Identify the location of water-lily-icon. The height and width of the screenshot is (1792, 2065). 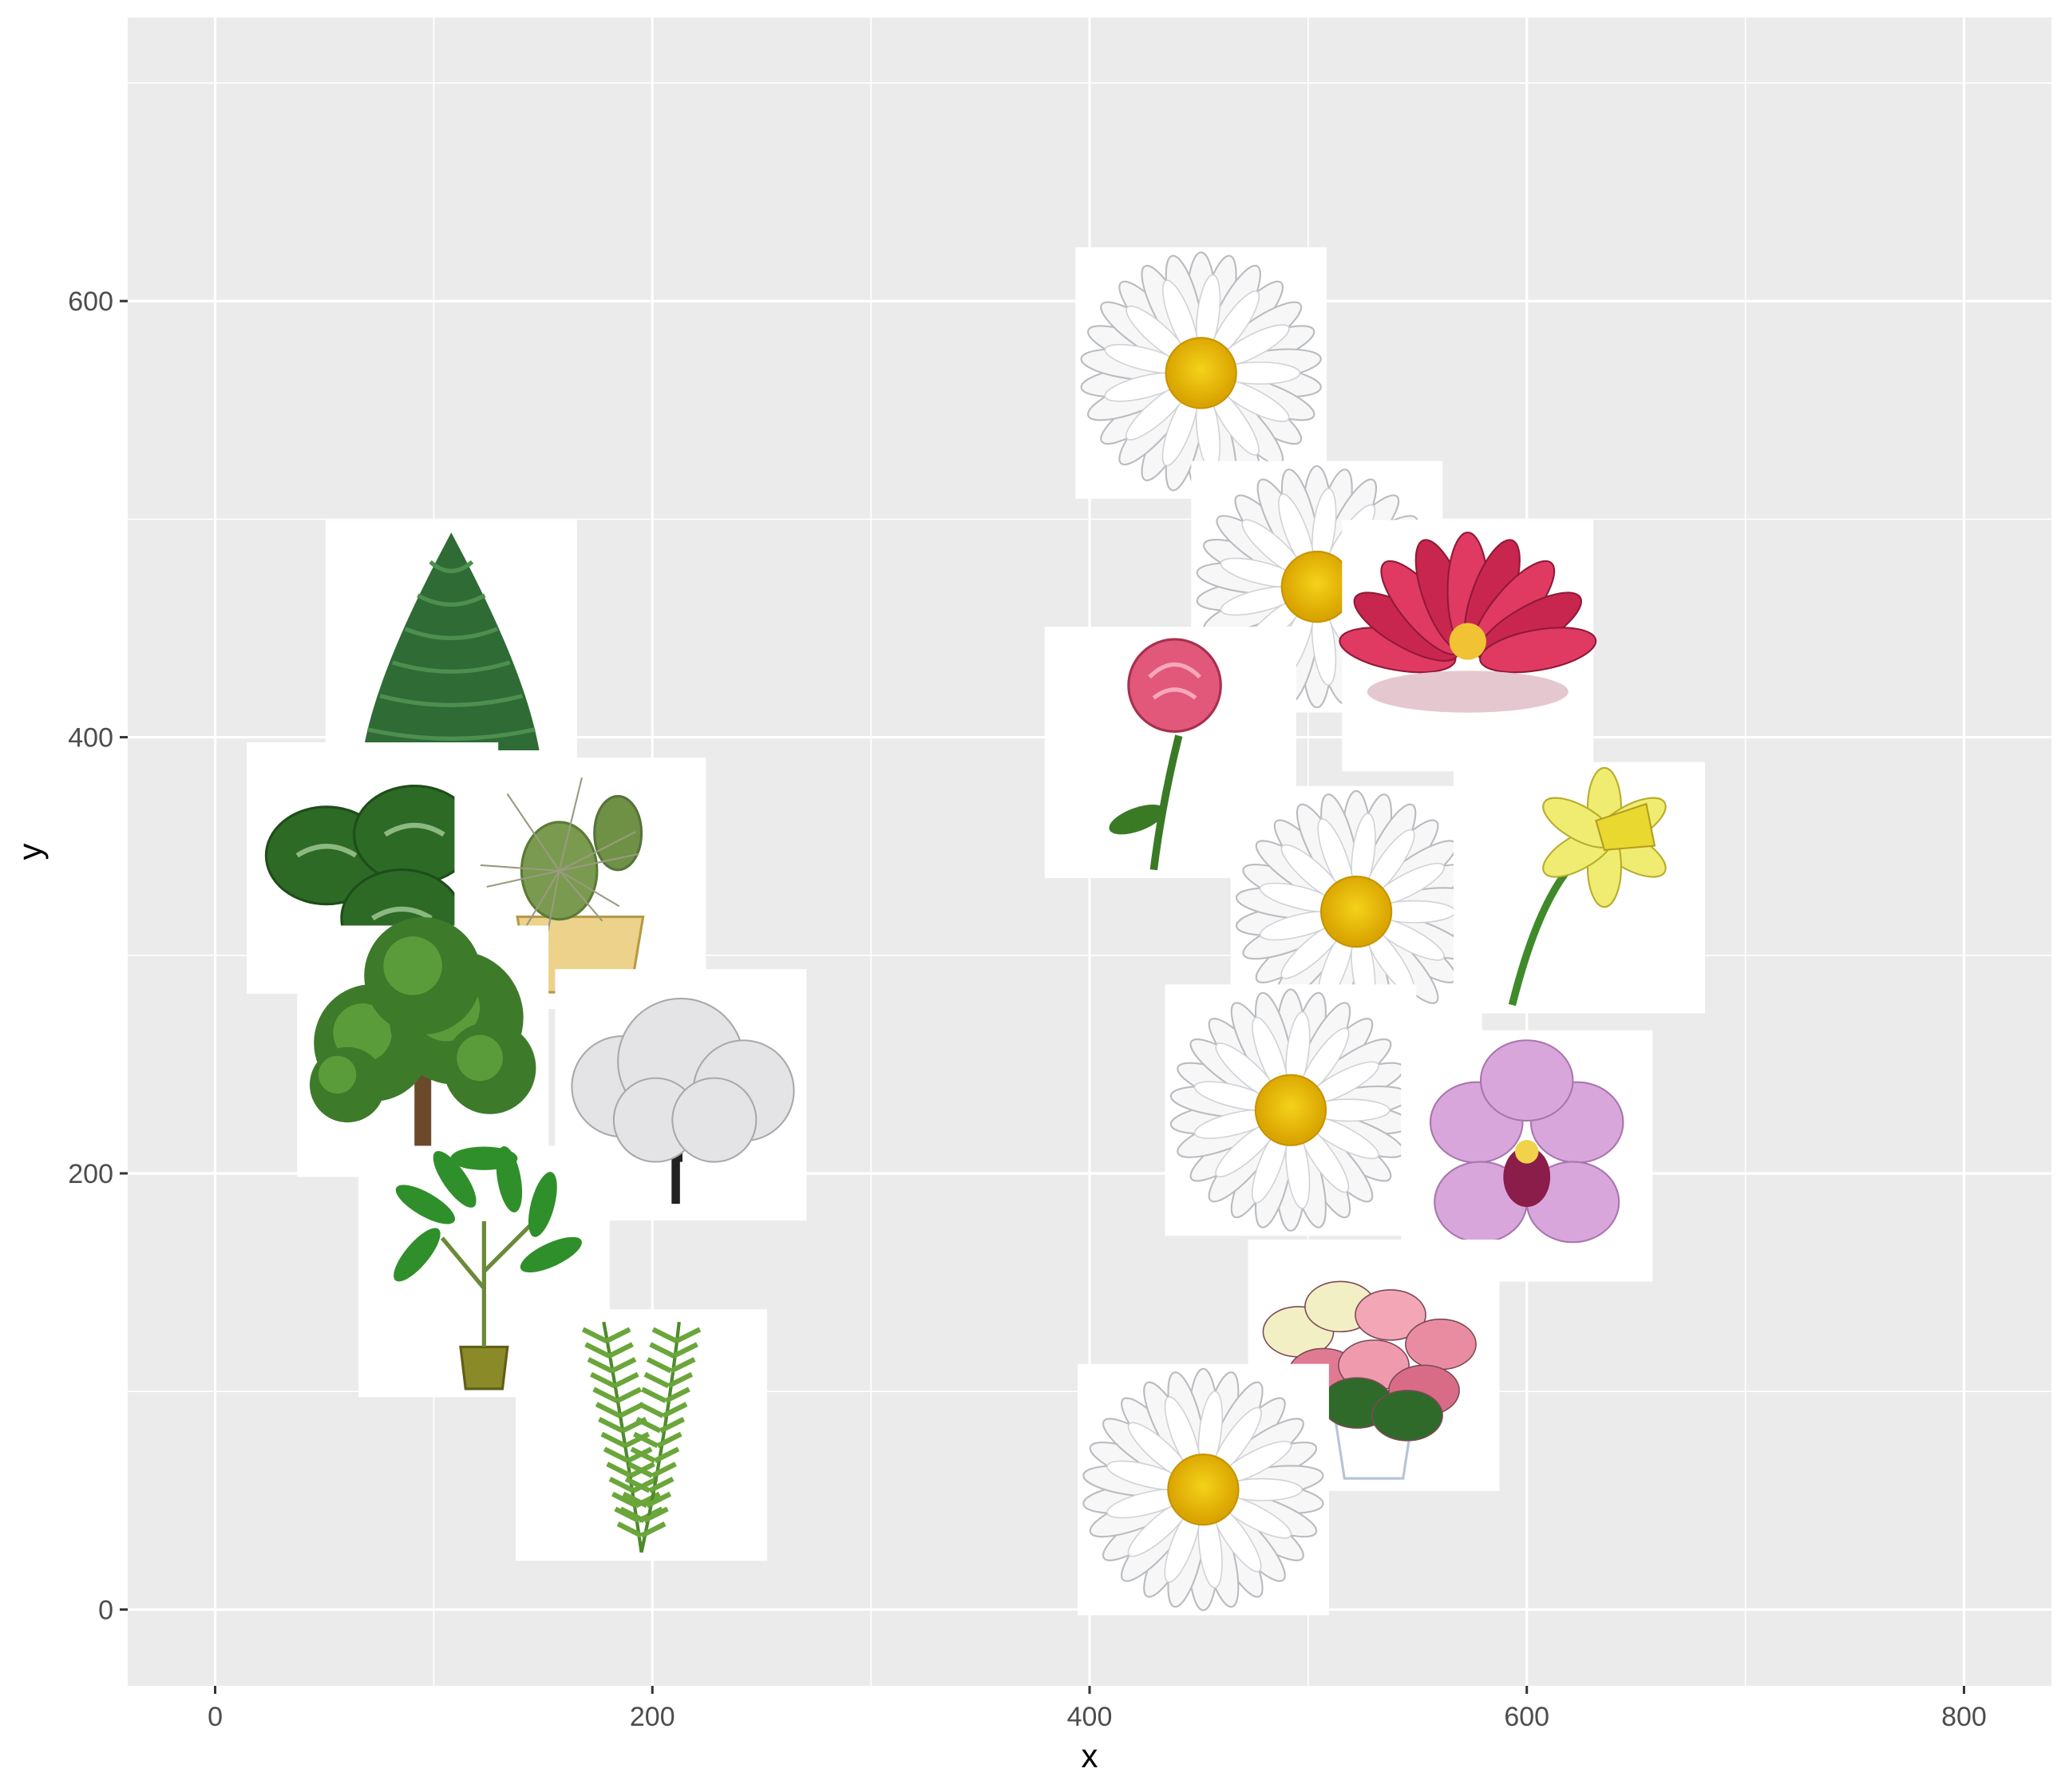
(1468, 622).